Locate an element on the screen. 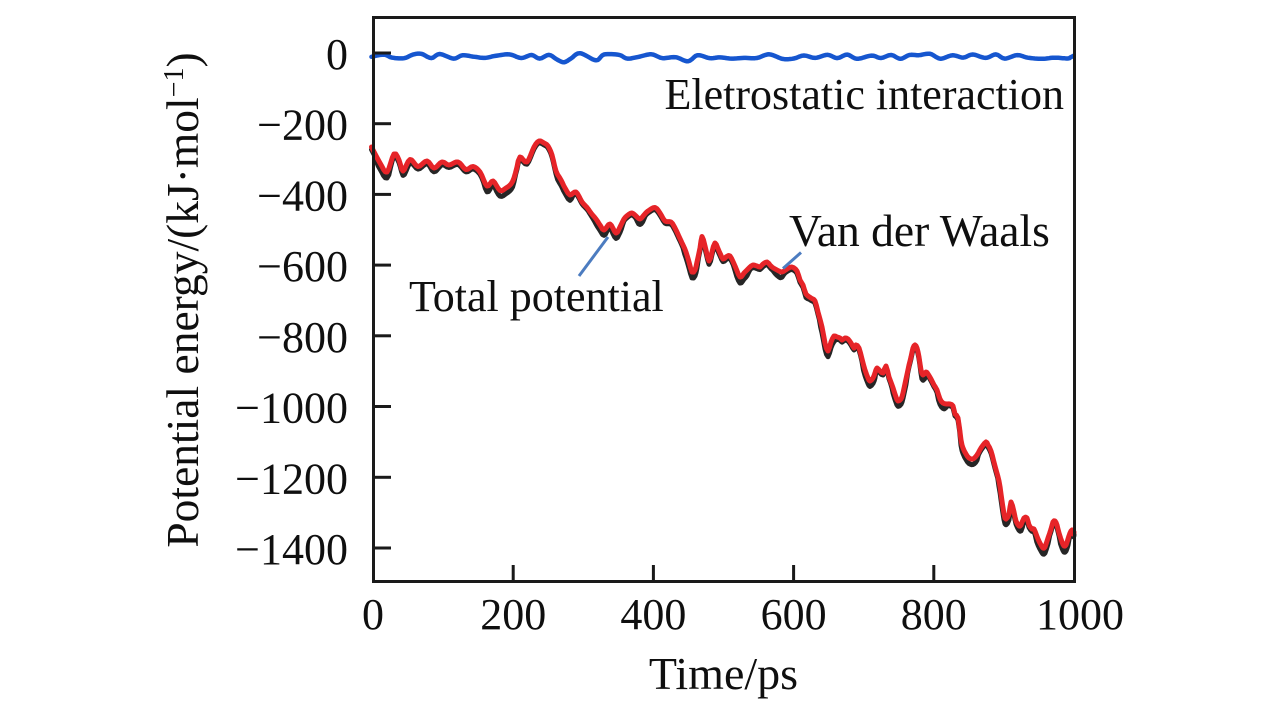 The height and width of the screenshot is (709, 1283). svg-text: 600 is located at coordinates (794, 614).